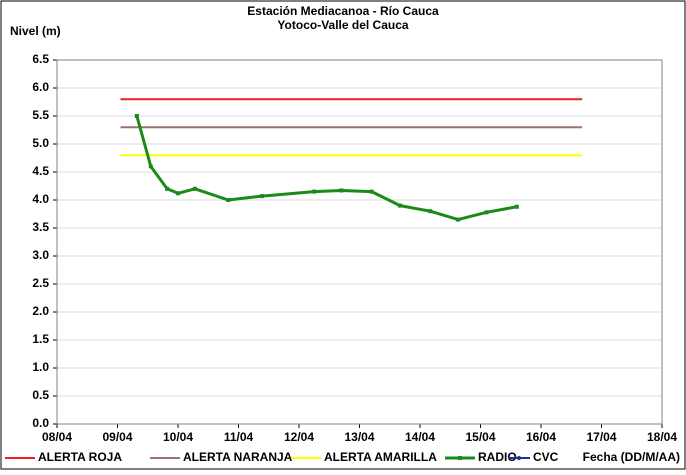 The height and width of the screenshot is (475, 686). I want to click on x-tick-label: 13/04, so click(359, 437).